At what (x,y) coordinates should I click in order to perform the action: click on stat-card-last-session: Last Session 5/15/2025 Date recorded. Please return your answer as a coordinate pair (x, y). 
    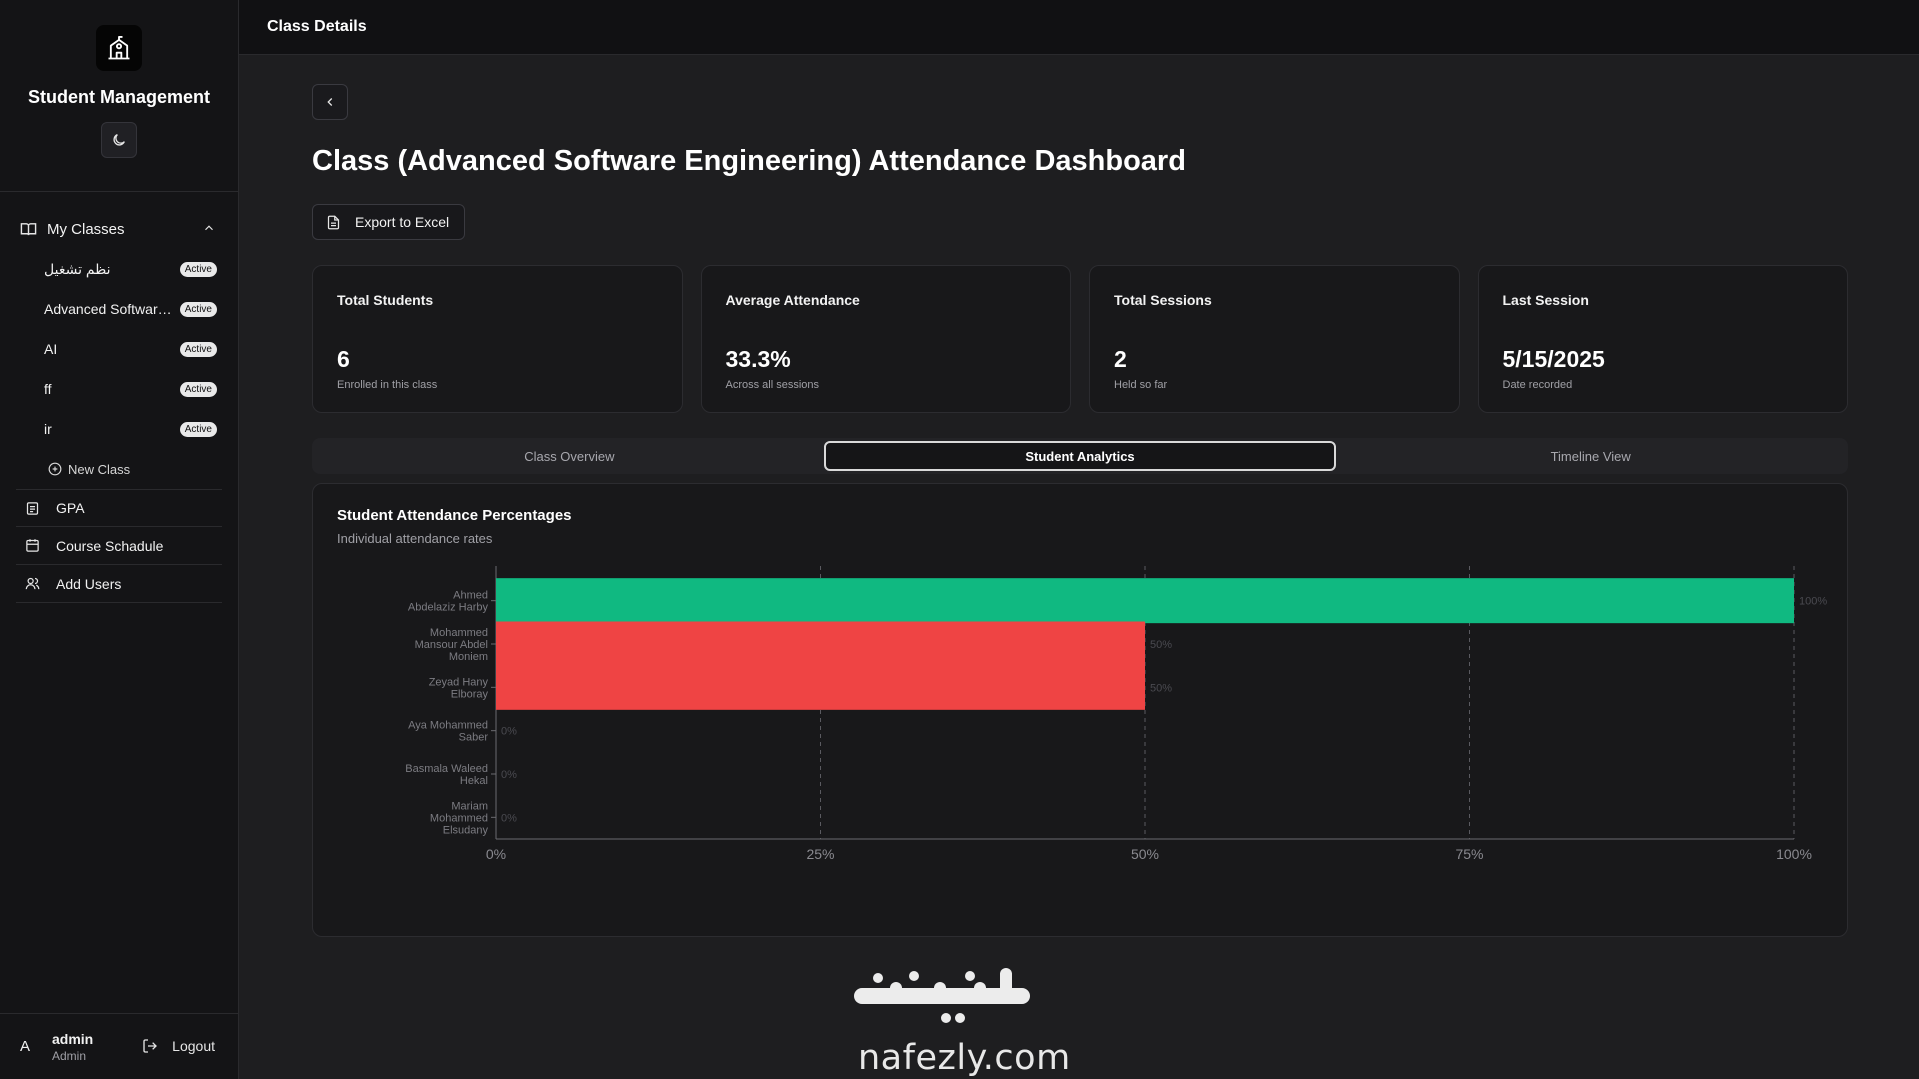
    Looking at the image, I should click on (1662, 339).